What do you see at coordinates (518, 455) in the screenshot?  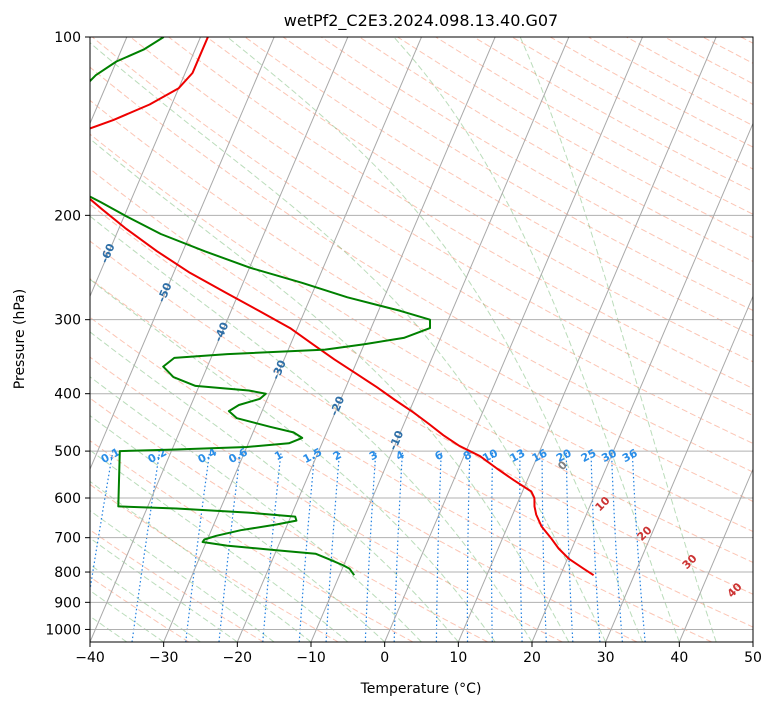 I see `mixing-ratio-label: 13` at bounding box center [518, 455].